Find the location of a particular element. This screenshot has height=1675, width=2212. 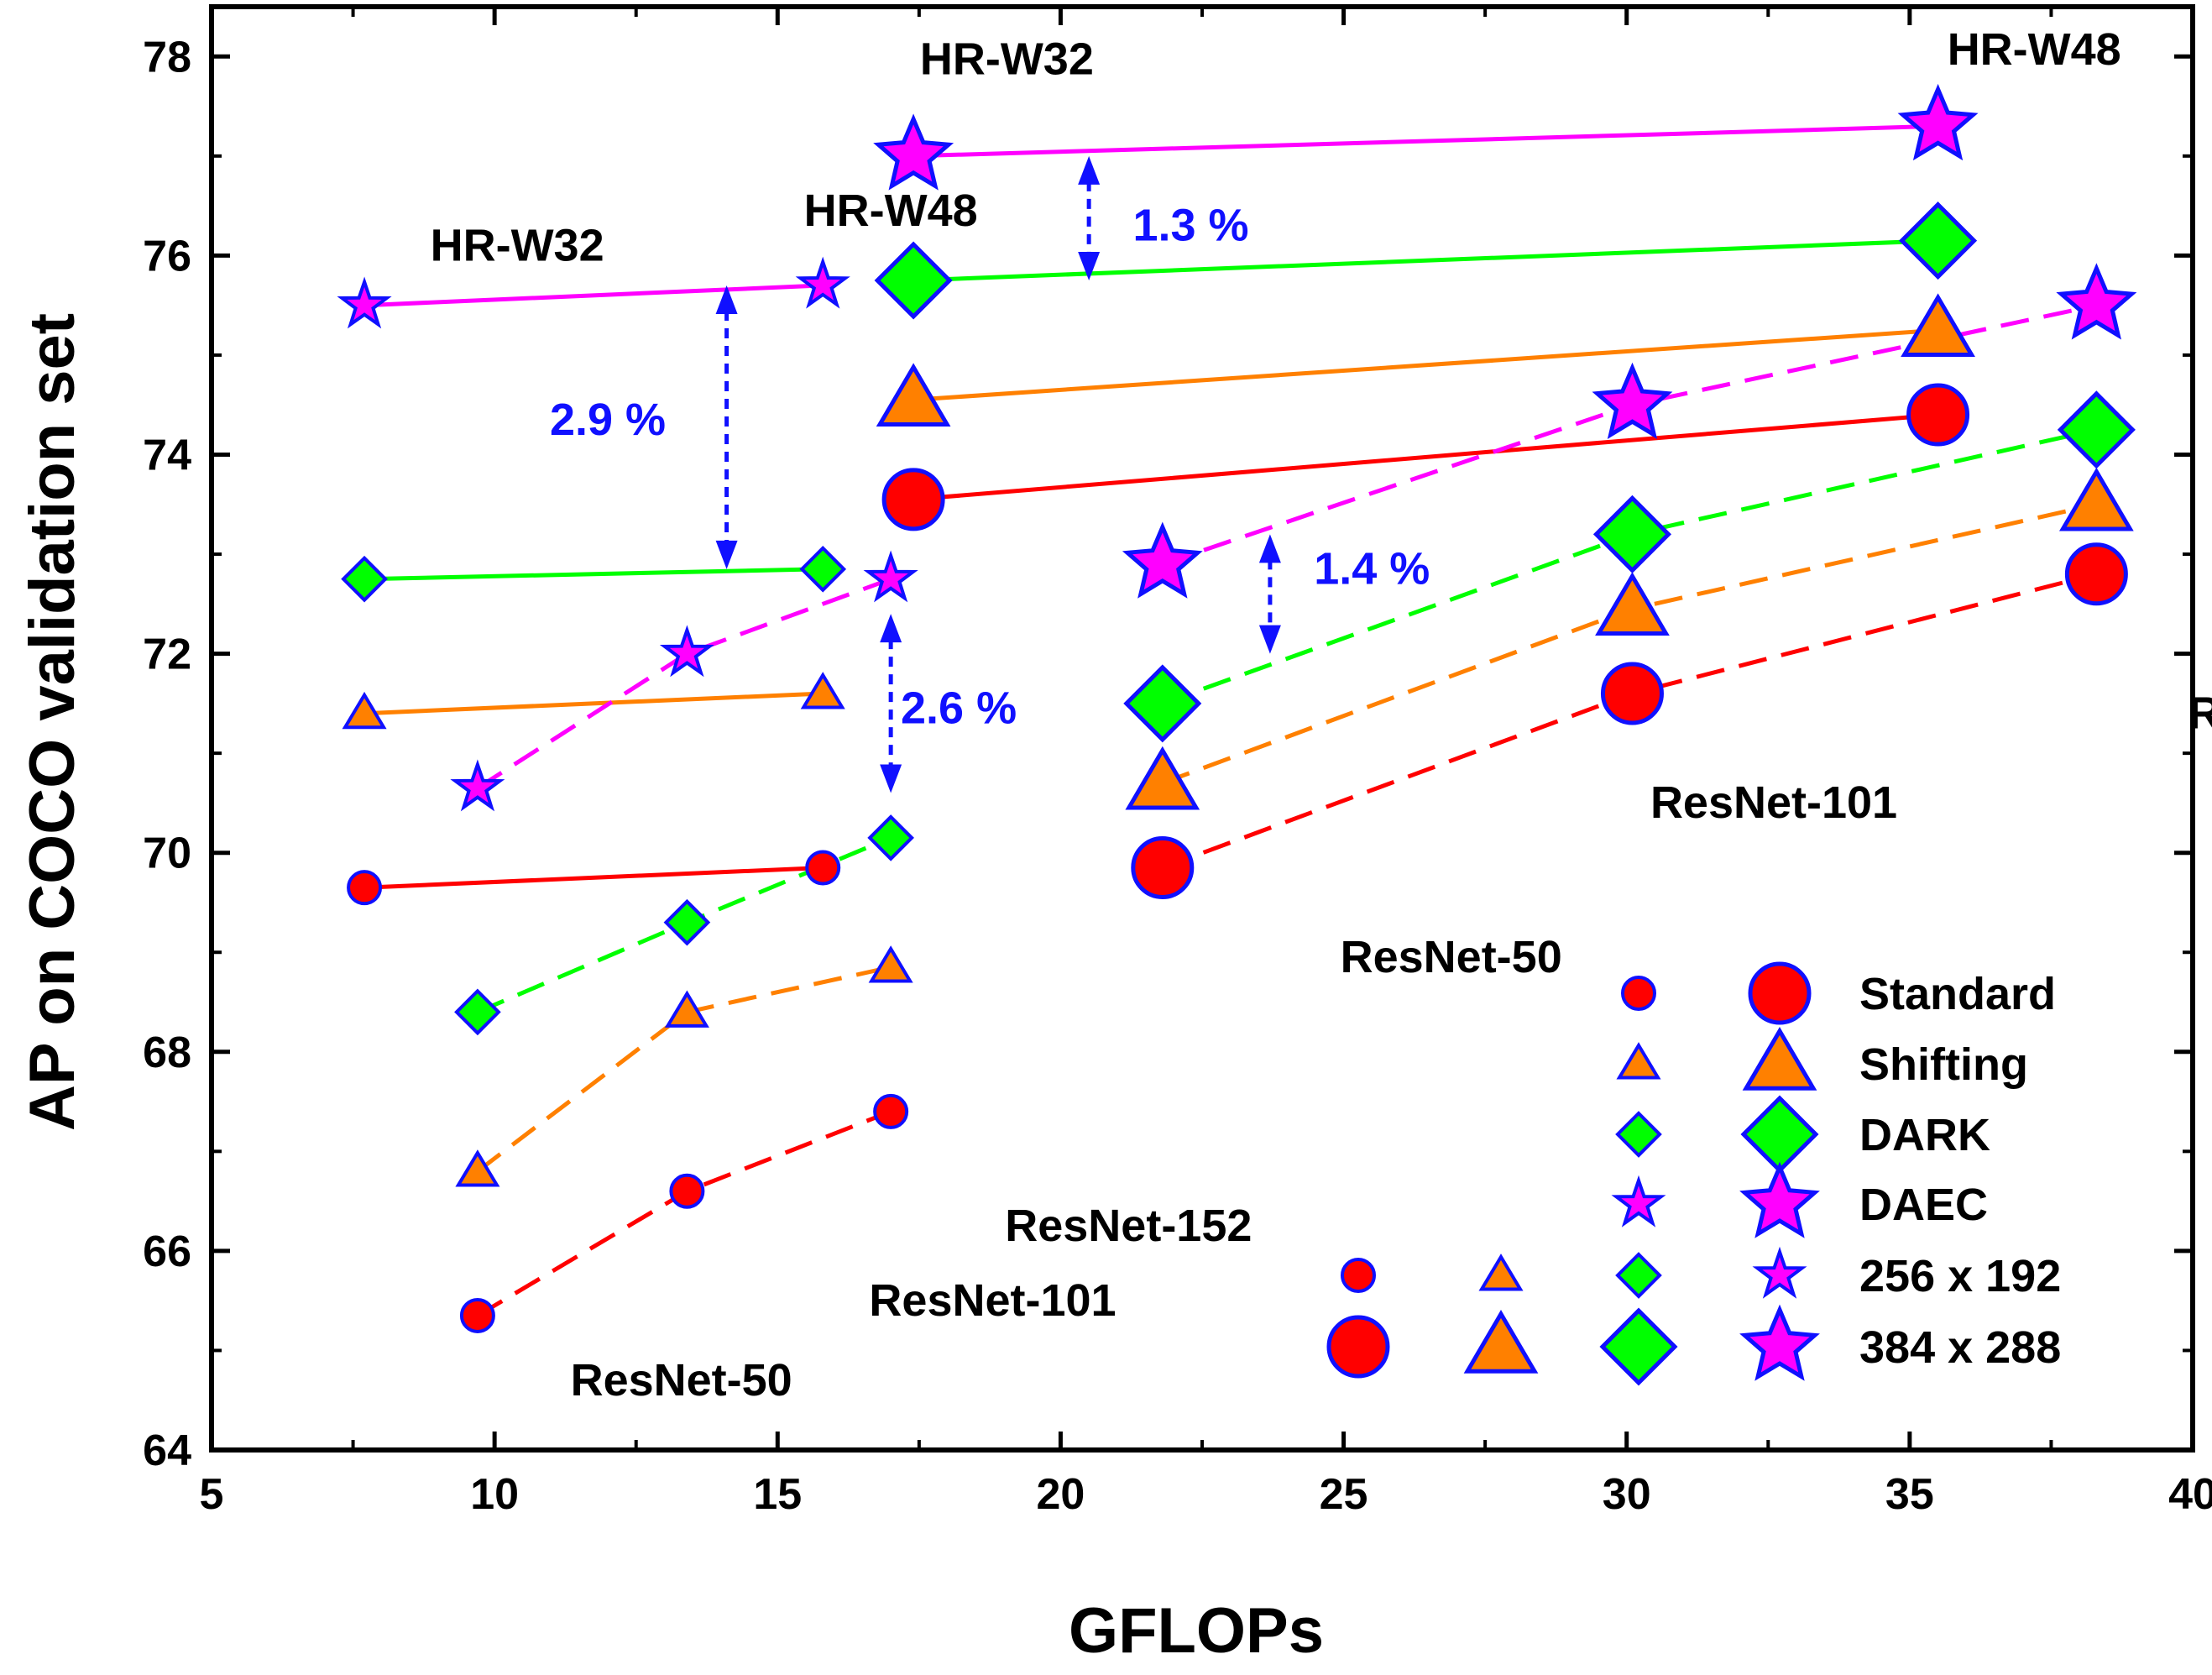

legend-marker-small-dark is located at coordinates (1638, 1134).